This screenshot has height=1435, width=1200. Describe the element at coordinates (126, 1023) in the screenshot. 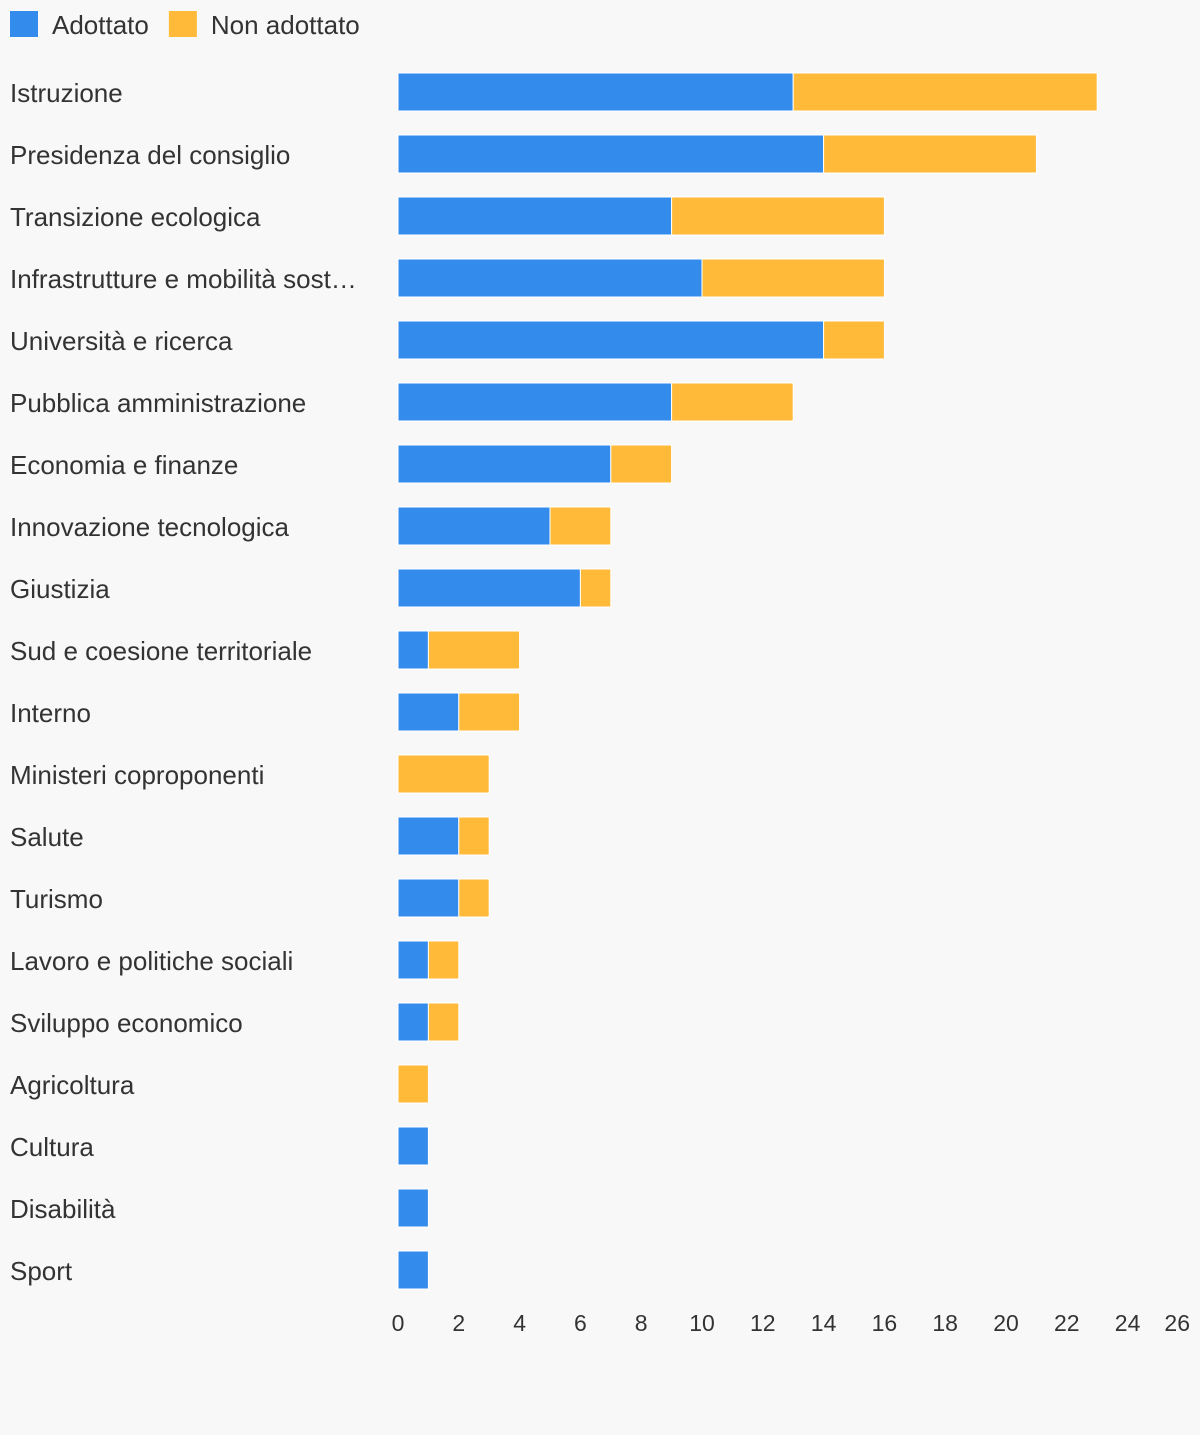

I see `category-label: Sviluppo economico` at that location.